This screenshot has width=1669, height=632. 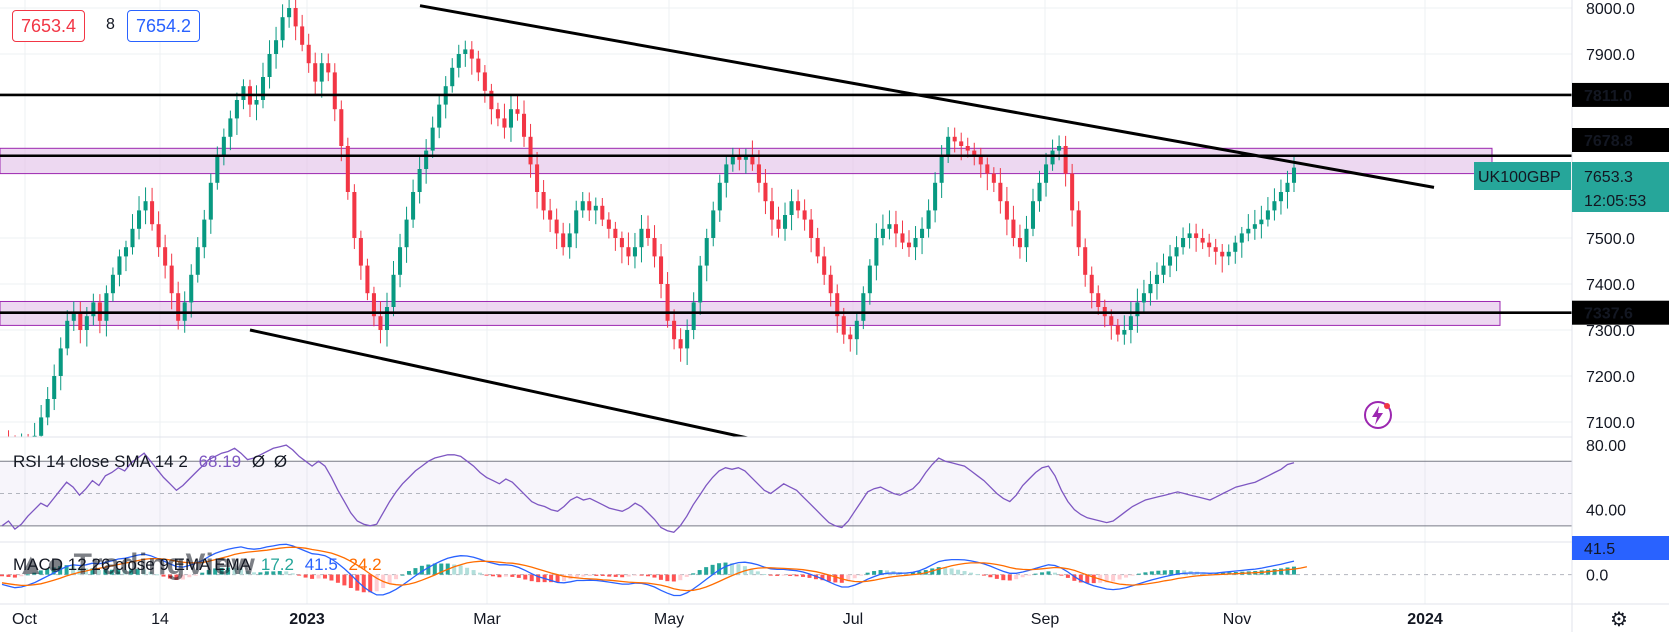 I want to click on macd-tick-label: 0.0, so click(x=1597, y=576).